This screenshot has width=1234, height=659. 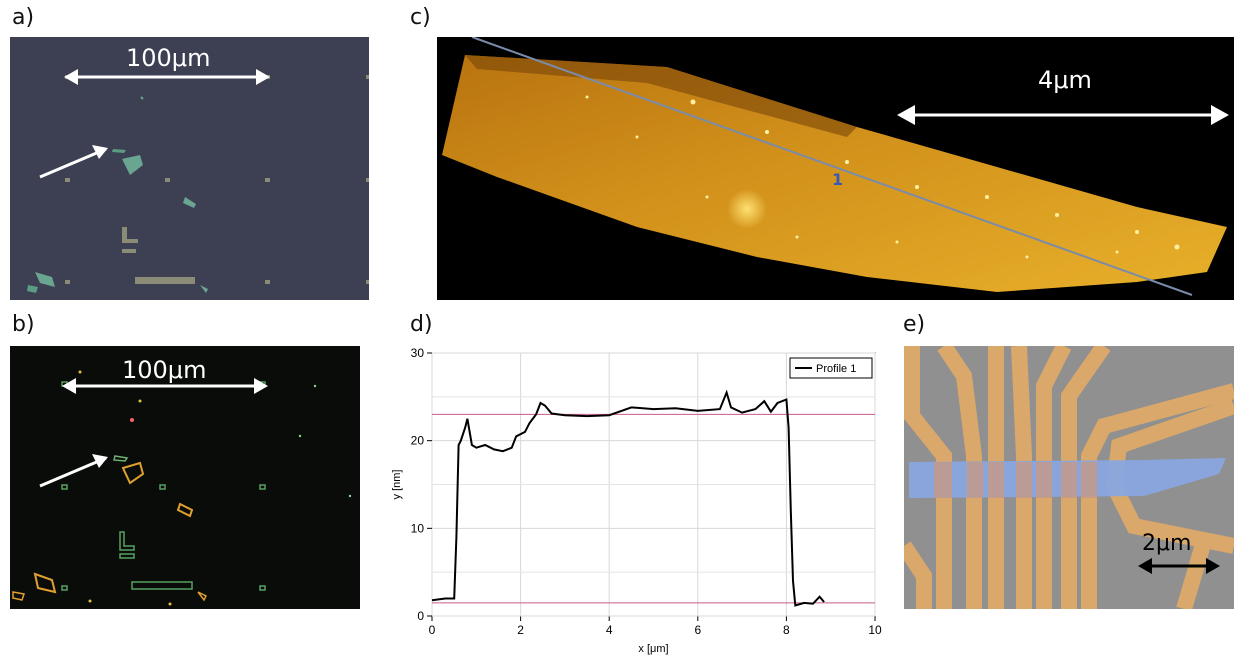 I want to click on optical-micrograph-a-graphic, so click(x=198, y=181).